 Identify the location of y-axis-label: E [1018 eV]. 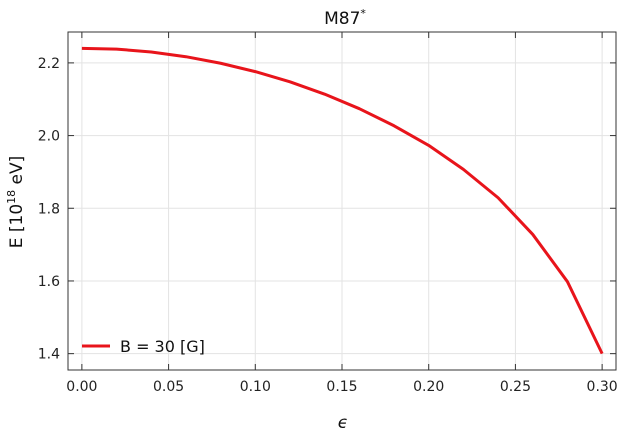
(16, 202).